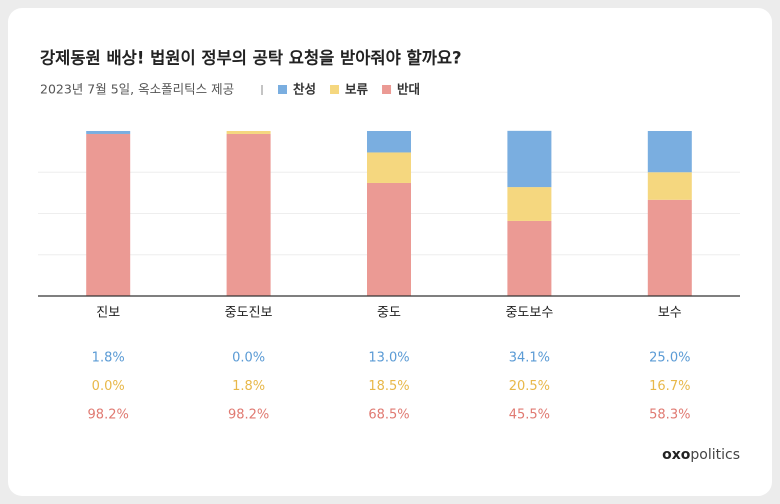 This screenshot has width=780, height=504. I want to click on x-tick-label: 중도진보, so click(249, 313).